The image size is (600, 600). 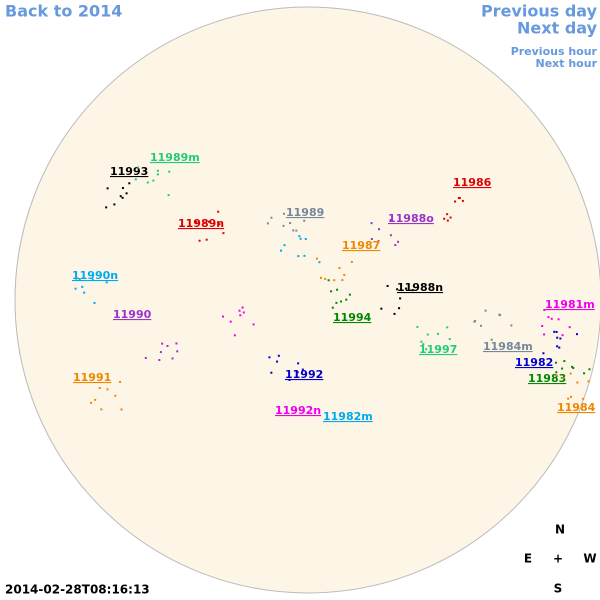 What do you see at coordinates (201, 223) in the screenshot?
I see `region-label: 11989n` at bounding box center [201, 223].